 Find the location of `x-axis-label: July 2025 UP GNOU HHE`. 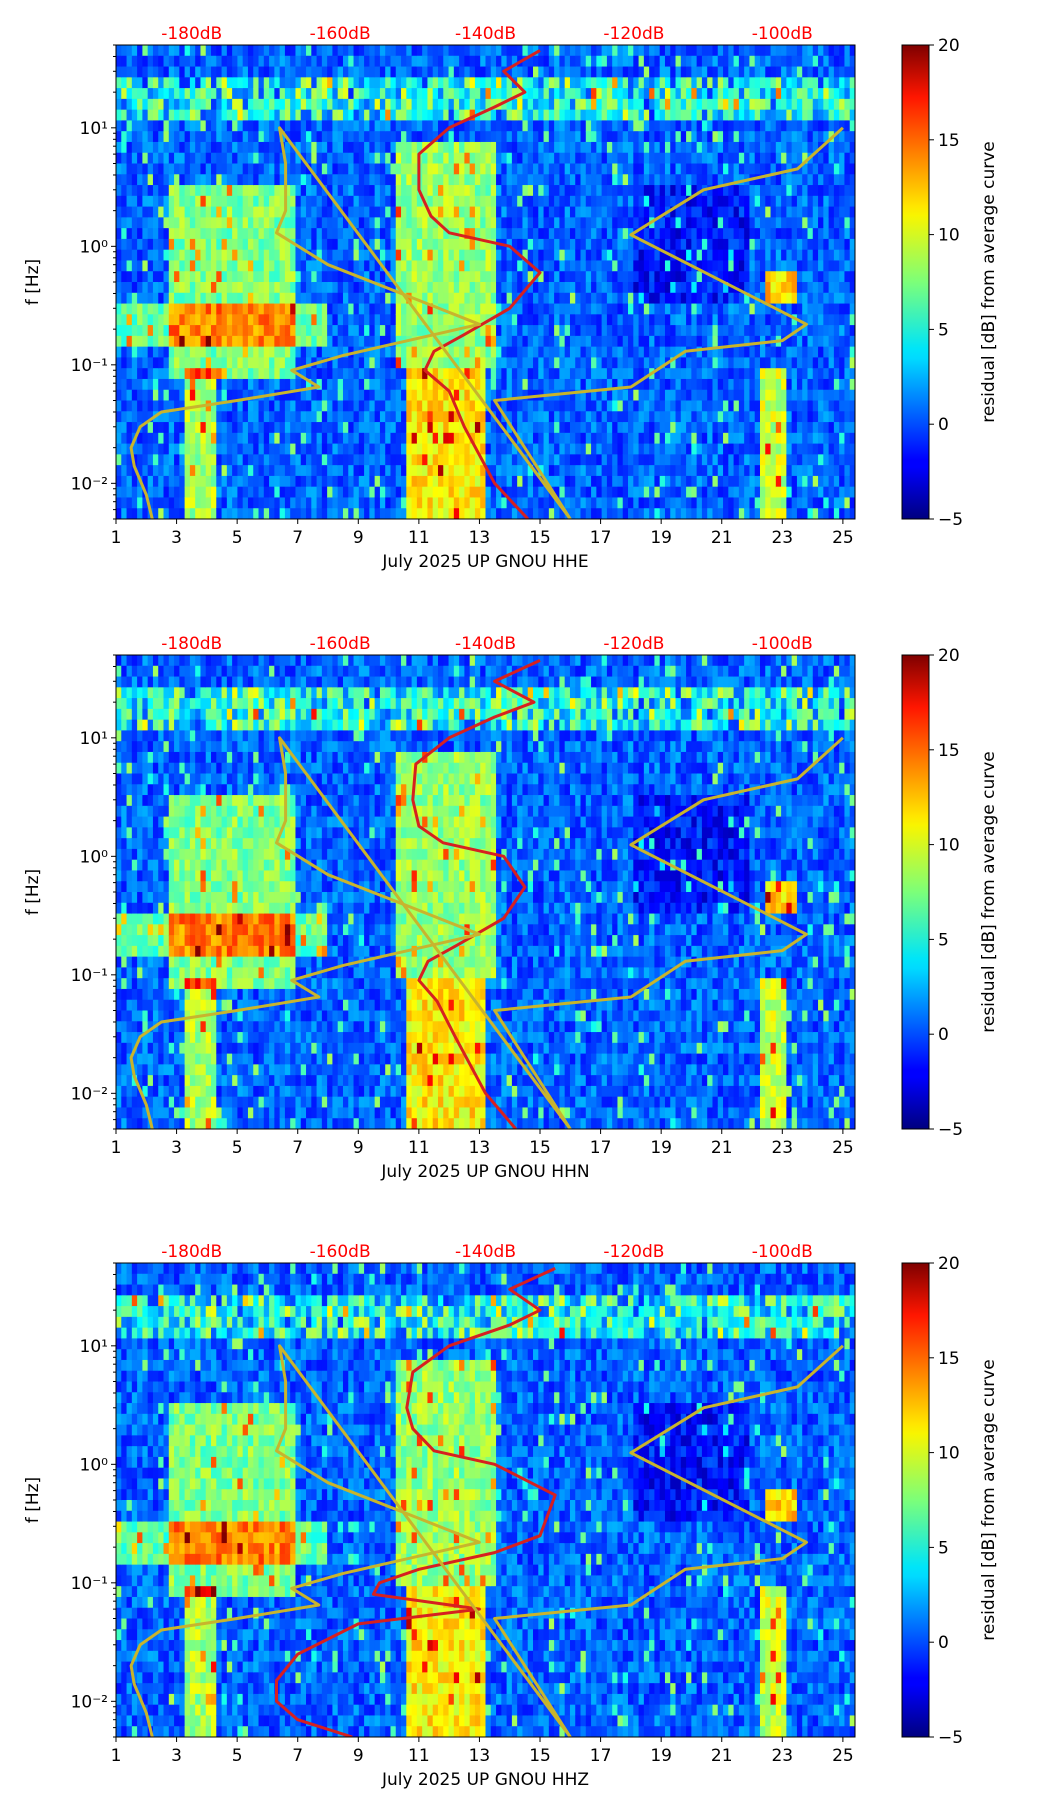

x-axis-label: July 2025 UP GNOU HHE is located at coordinates (484, 562).